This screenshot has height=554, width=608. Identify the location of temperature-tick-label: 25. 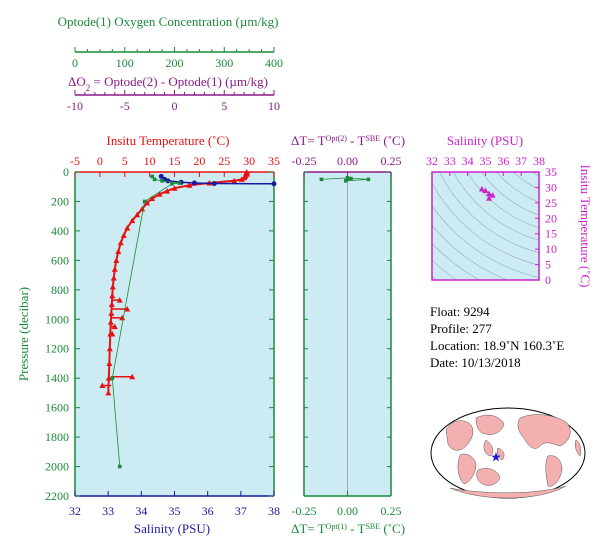
(224, 161).